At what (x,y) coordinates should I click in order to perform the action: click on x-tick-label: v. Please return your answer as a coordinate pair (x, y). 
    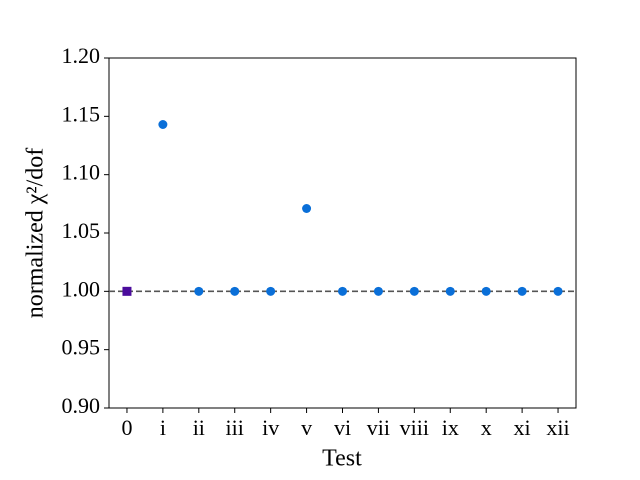
    Looking at the image, I should click on (306, 427).